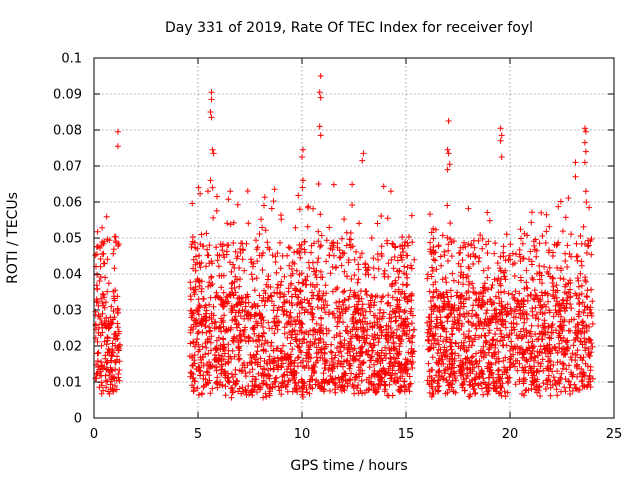 The height and width of the screenshot is (480, 640). I want to click on x-tick-label: 0, so click(94, 434).